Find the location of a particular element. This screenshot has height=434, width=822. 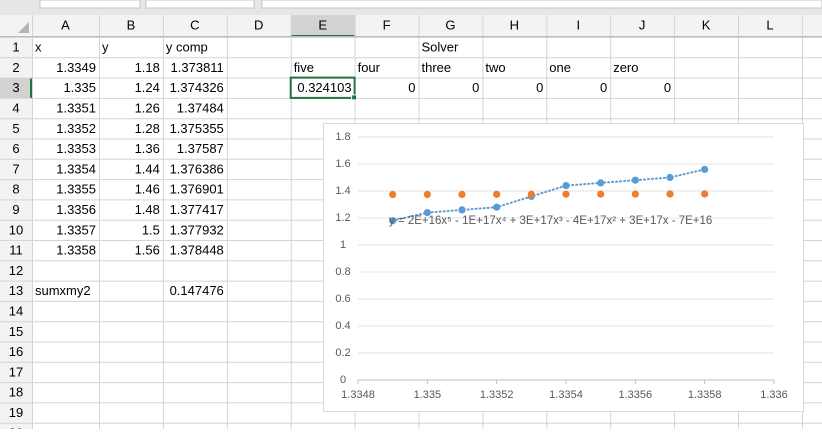

column-header: K is located at coordinates (706, 24).